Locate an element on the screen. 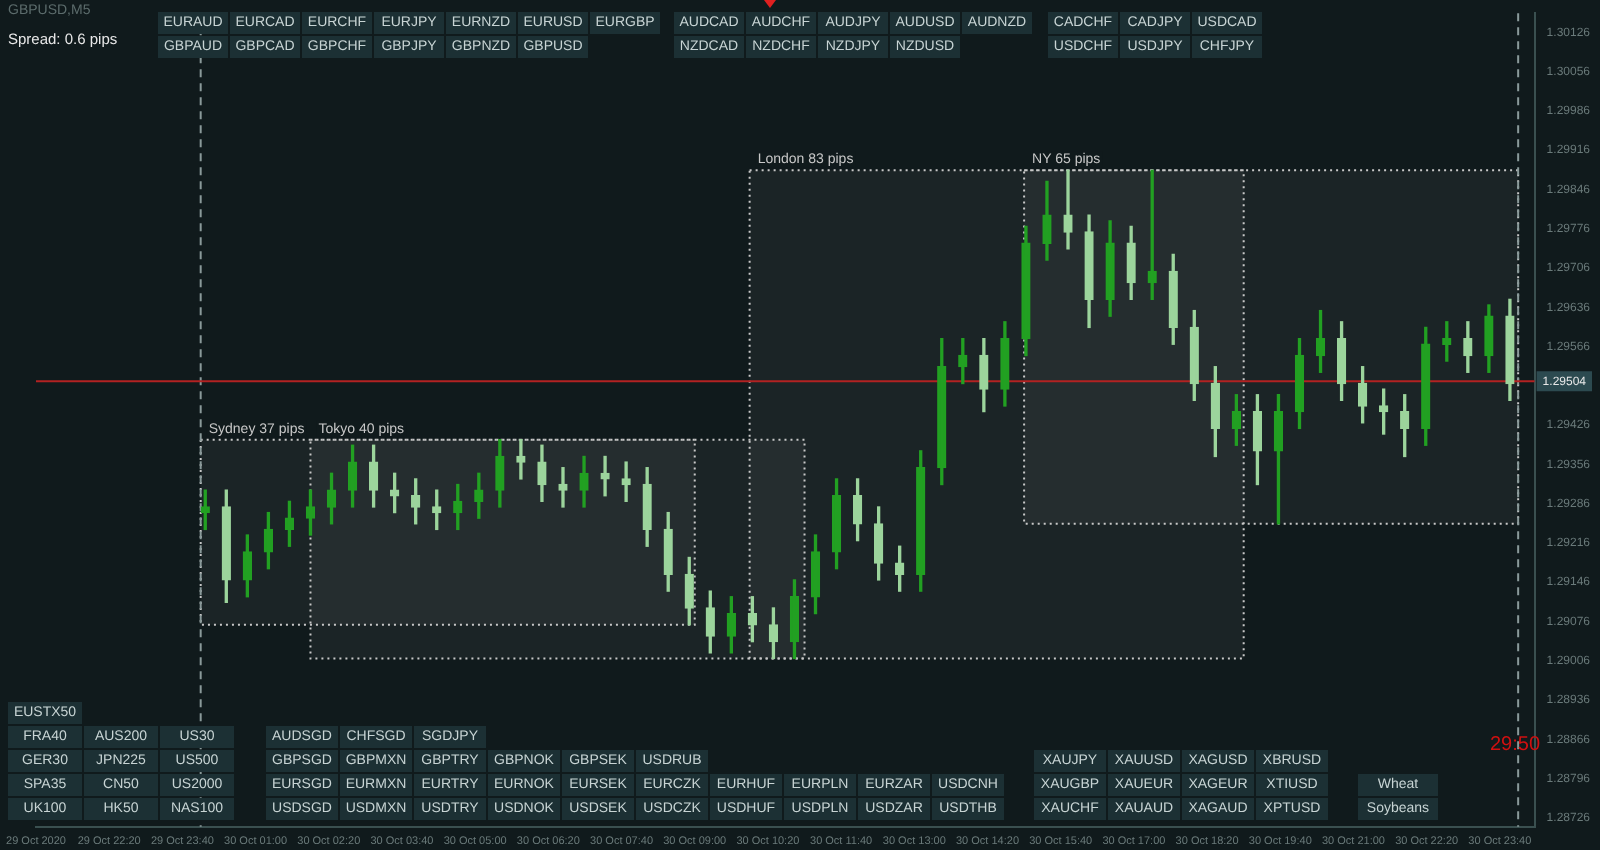  annotation: 29:50 is located at coordinates (1515, 745).